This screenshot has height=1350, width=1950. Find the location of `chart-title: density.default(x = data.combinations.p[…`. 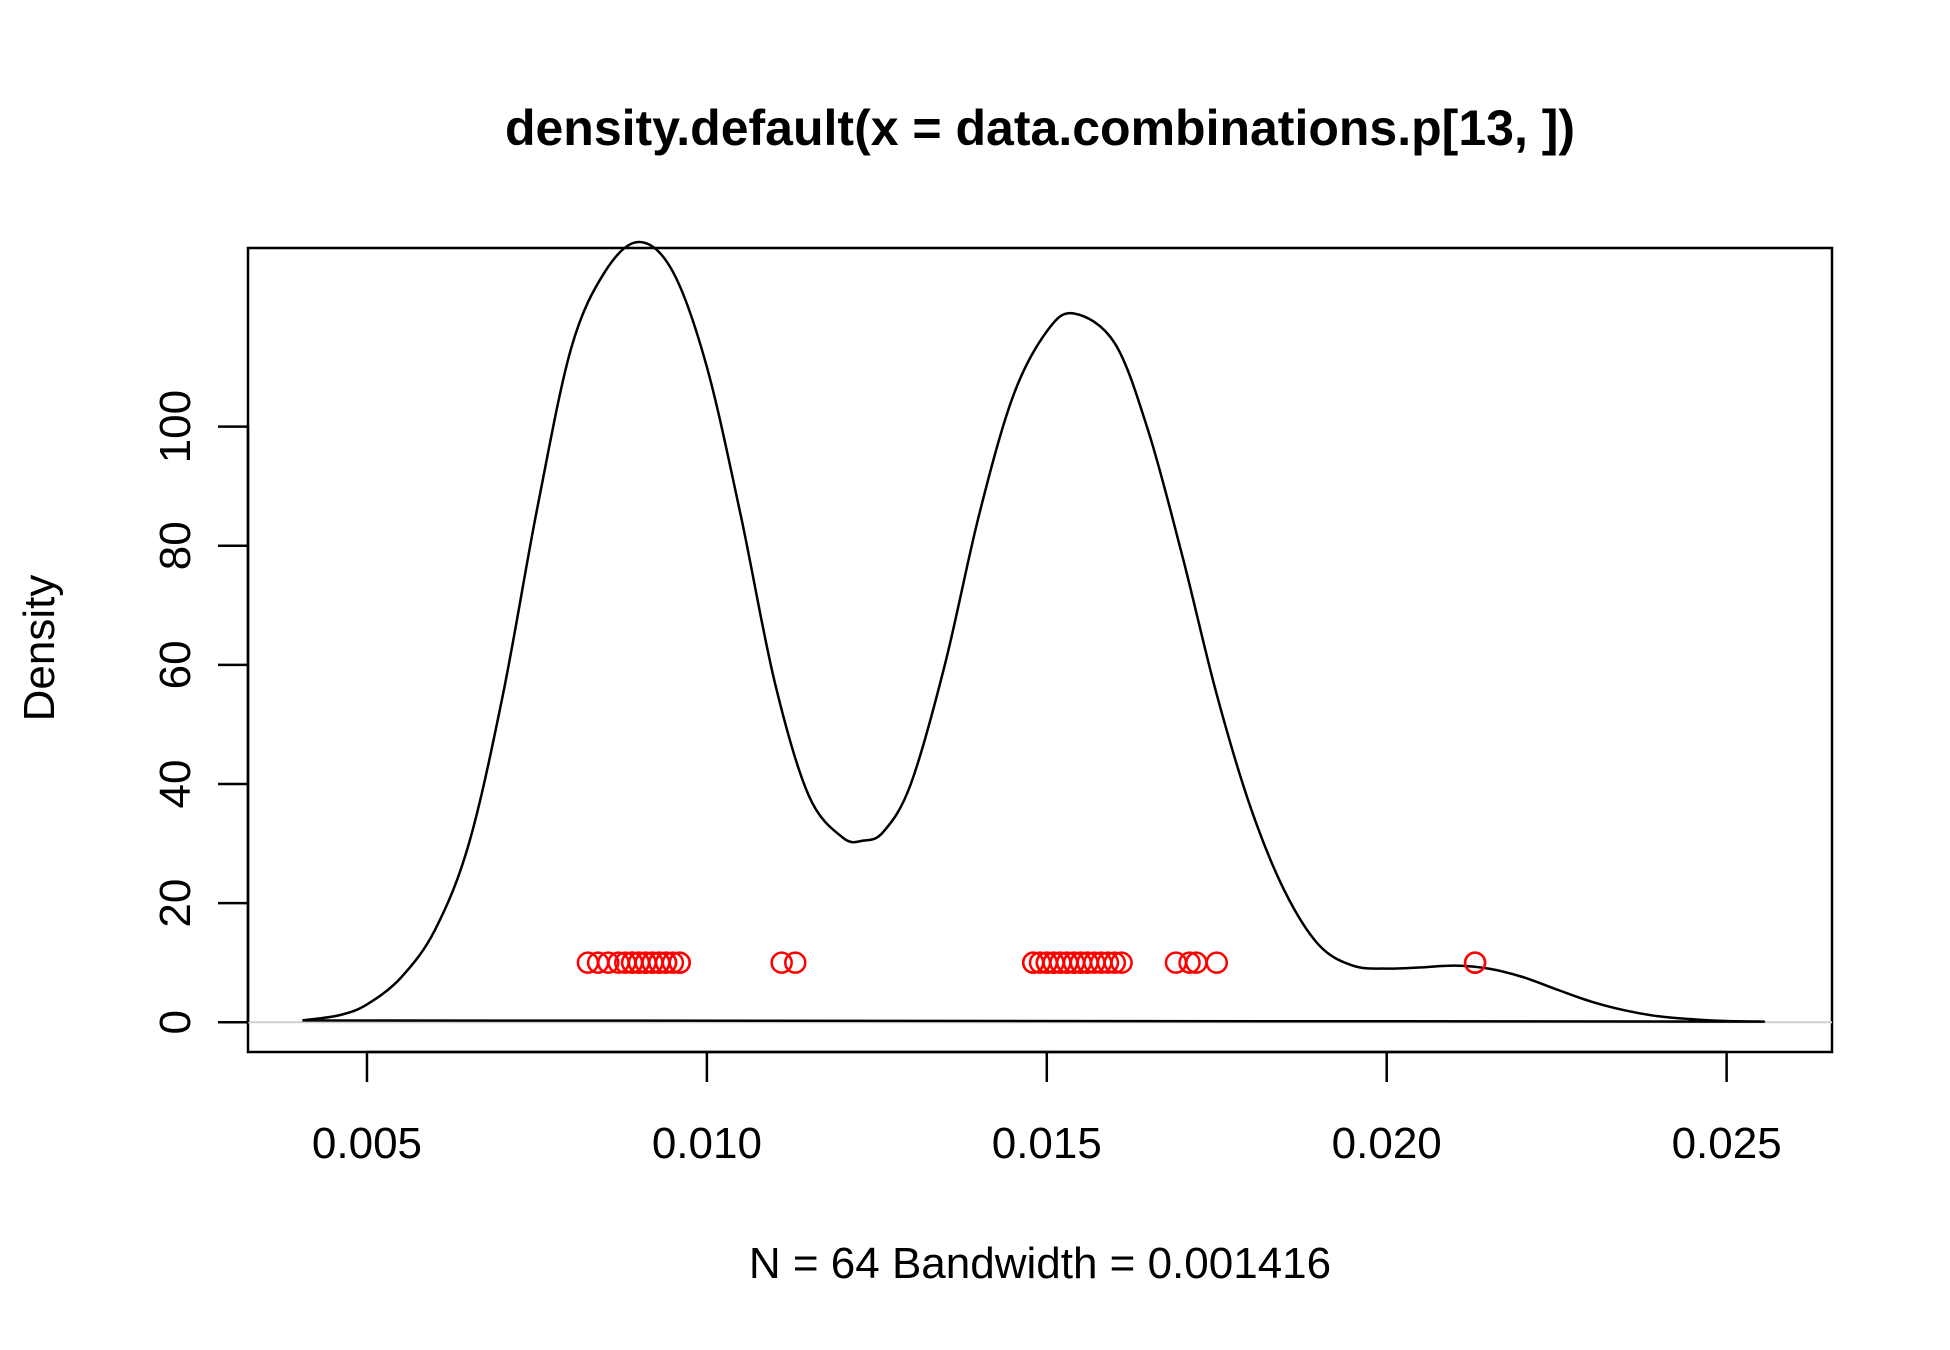

chart-title: density.default(x = data.combinations.p[… is located at coordinates (1040, 128).